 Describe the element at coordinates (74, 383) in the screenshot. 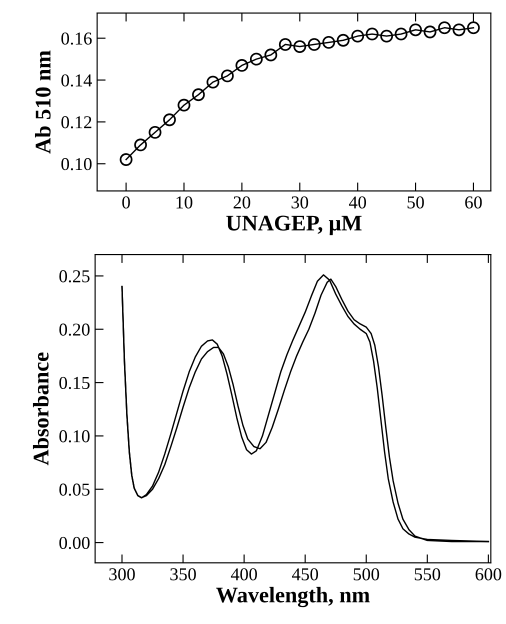

I see `y-tick-label: 0.15` at that location.